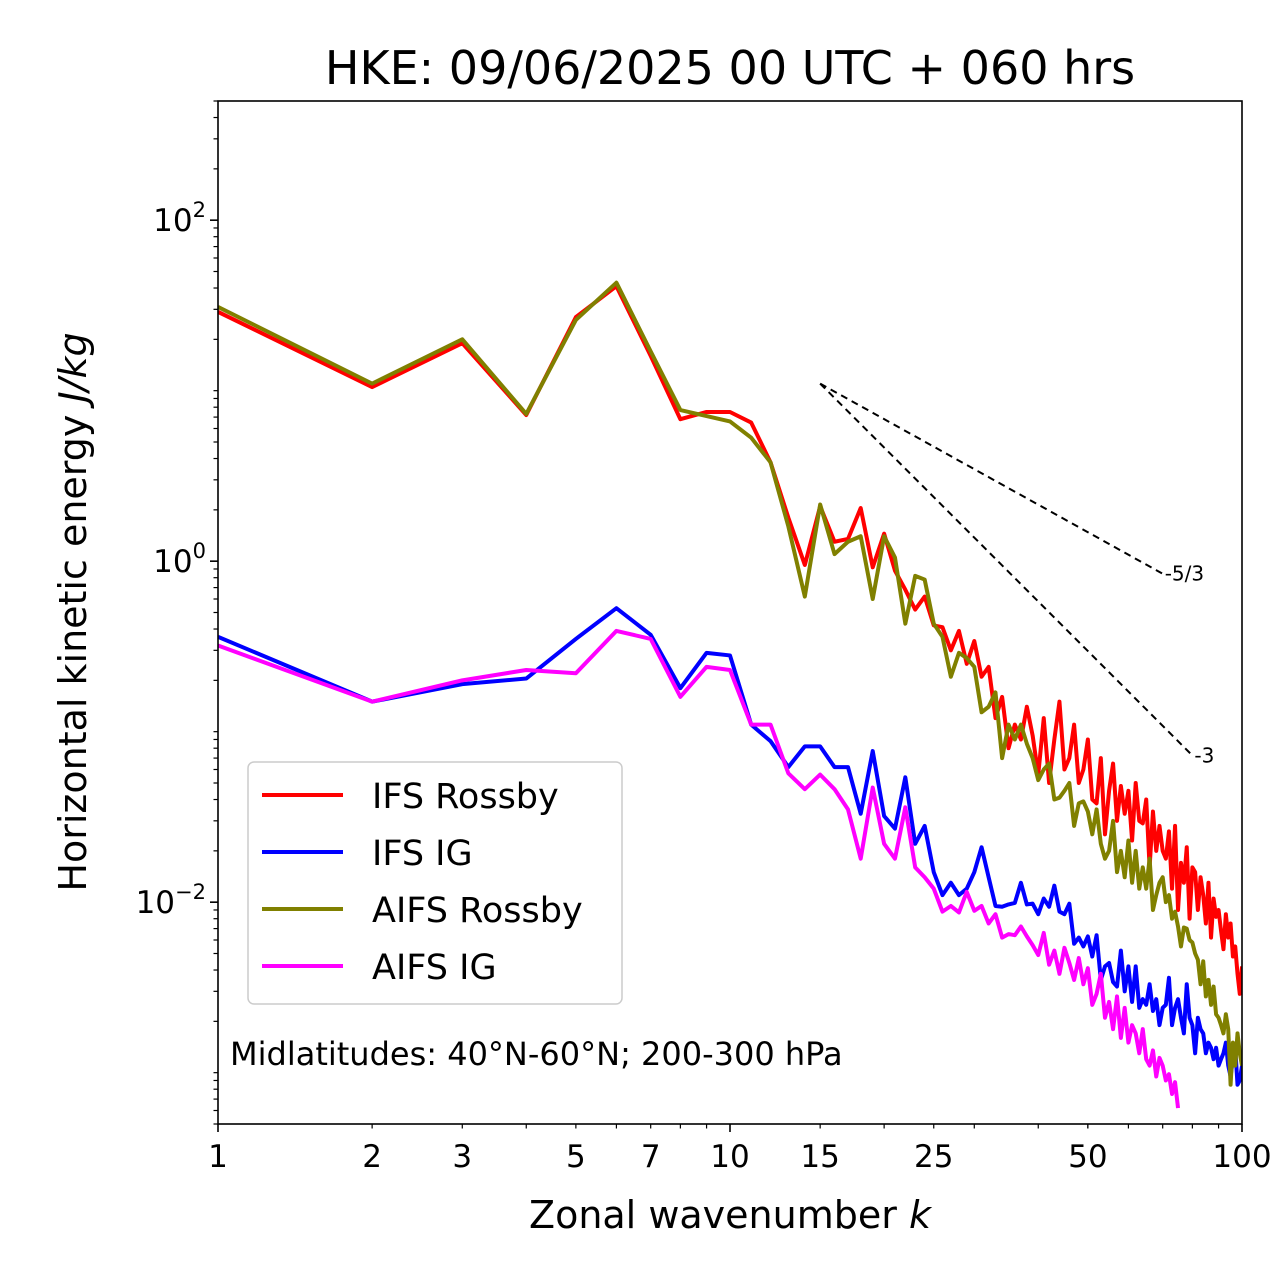 The width and height of the screenshot is (1280, 1288). I want to click on x-tick-label: 25, so click(933, 1157).